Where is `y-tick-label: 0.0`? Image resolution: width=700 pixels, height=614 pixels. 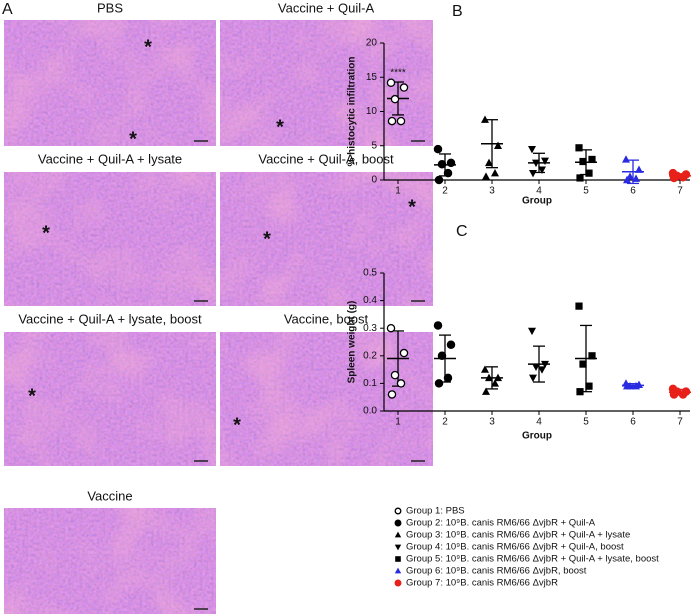 y-tick-label: 0.0 is located at coordinates (370, 411).